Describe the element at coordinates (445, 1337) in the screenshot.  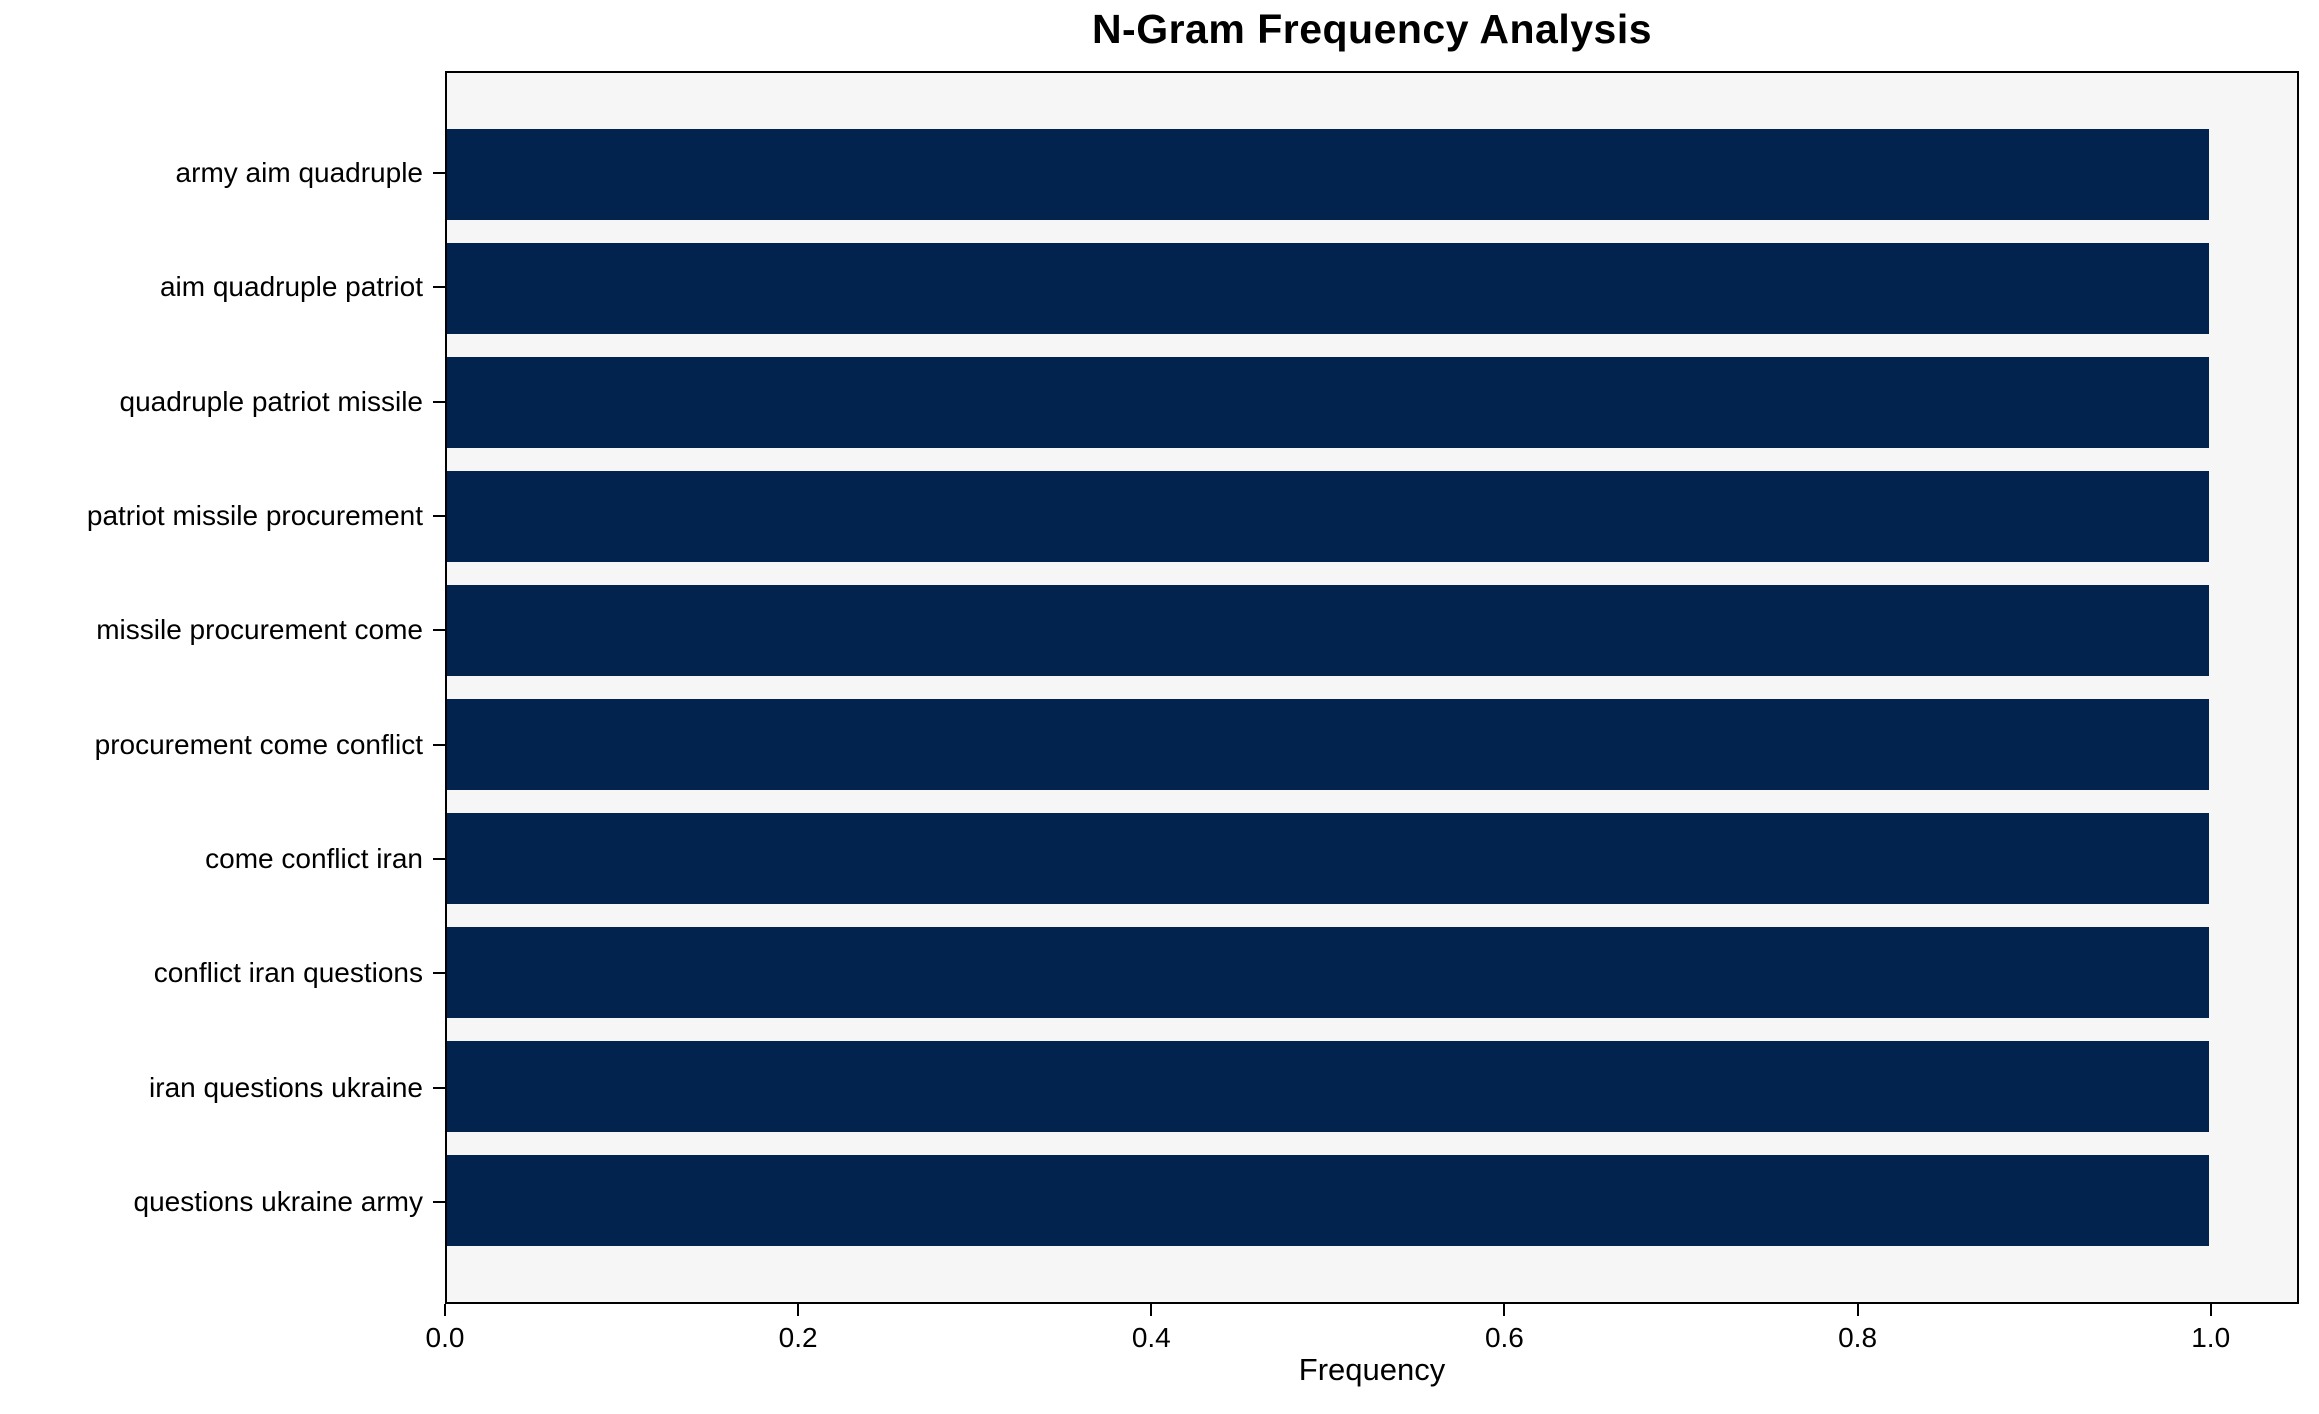
I see `x-tick-label: 0.0` at that location.